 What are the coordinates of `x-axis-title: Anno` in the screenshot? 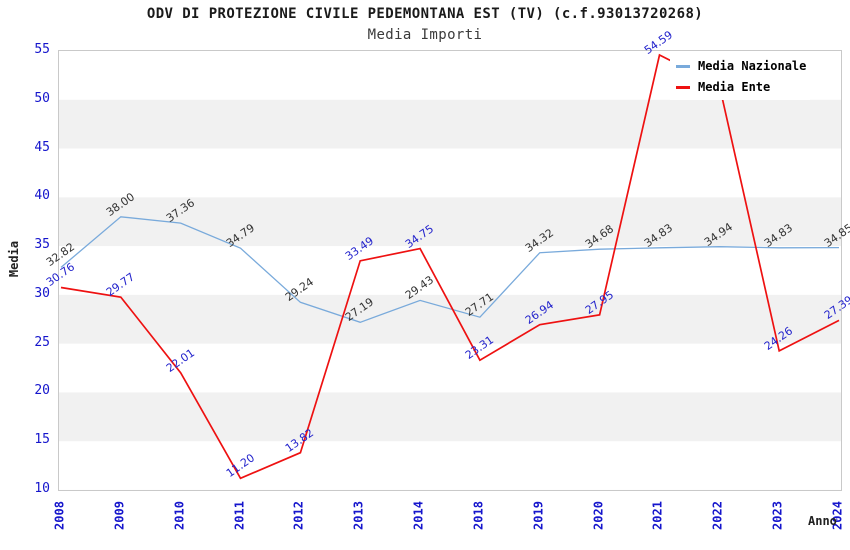 It's located at (822, 521).